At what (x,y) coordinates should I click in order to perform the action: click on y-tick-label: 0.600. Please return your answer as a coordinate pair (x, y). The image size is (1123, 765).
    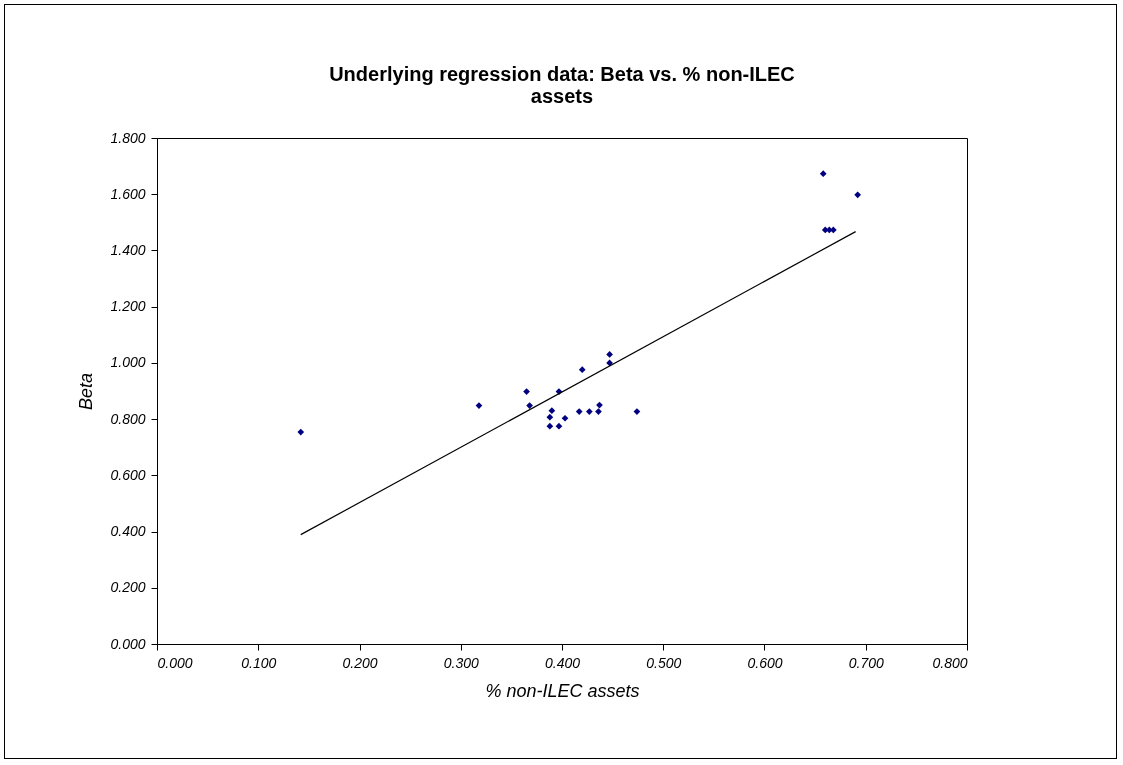
    Looking at the image, I should click on (128, 474).